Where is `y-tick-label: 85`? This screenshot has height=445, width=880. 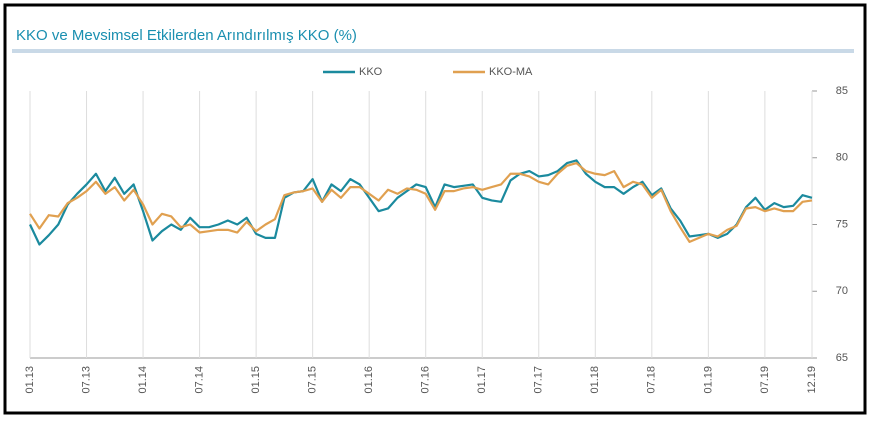 y-tick-label: 85 is located at coordinates (842, 91).